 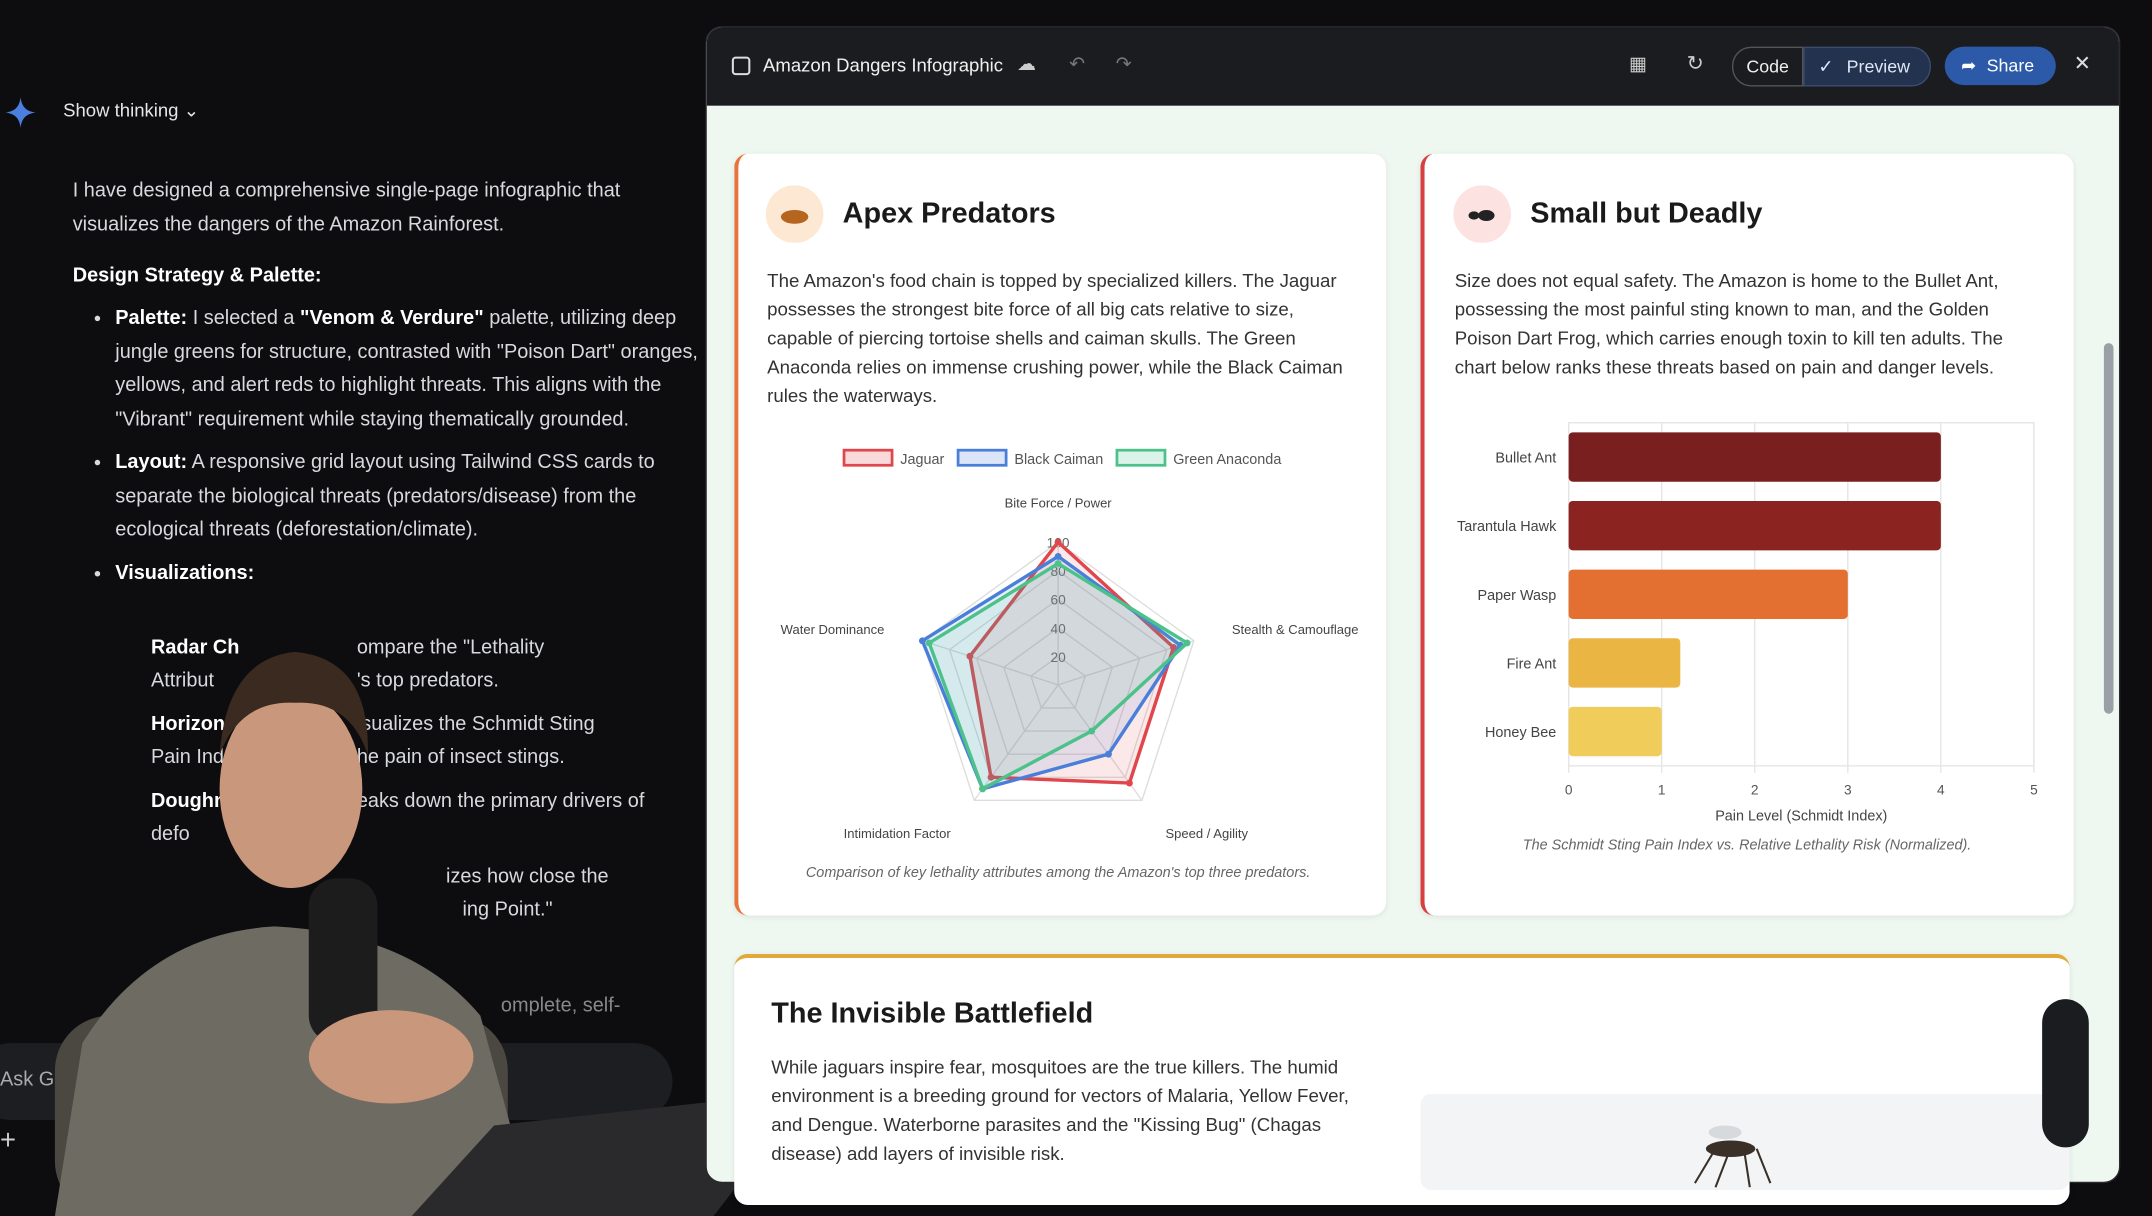 What do you see at coordinates (121, 110) in the screenshot?
I see `show-thinking-label: Show thinking` at bounding box center [121, 110].